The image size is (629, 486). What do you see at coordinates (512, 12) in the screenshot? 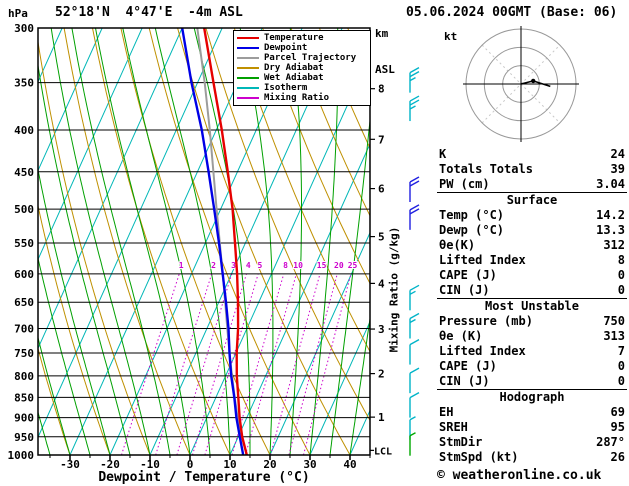
I see `datetime-title: 05.06.2024 00GMT (Base: 06)` at bounding box center [512, 12].